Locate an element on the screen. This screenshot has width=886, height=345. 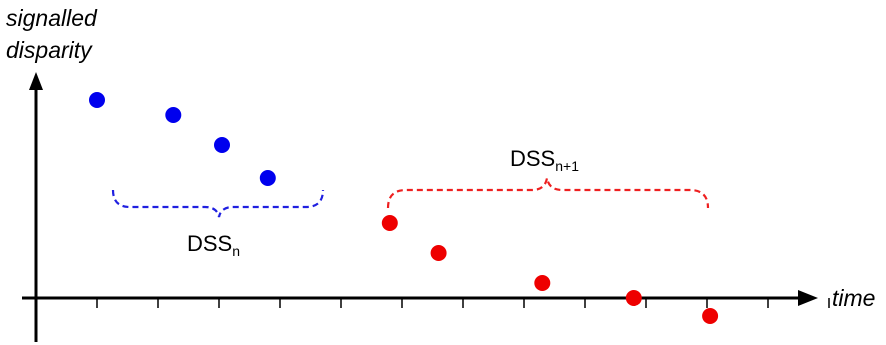
y-axis-title-line1: signalled is located at coordinates (52, 18).